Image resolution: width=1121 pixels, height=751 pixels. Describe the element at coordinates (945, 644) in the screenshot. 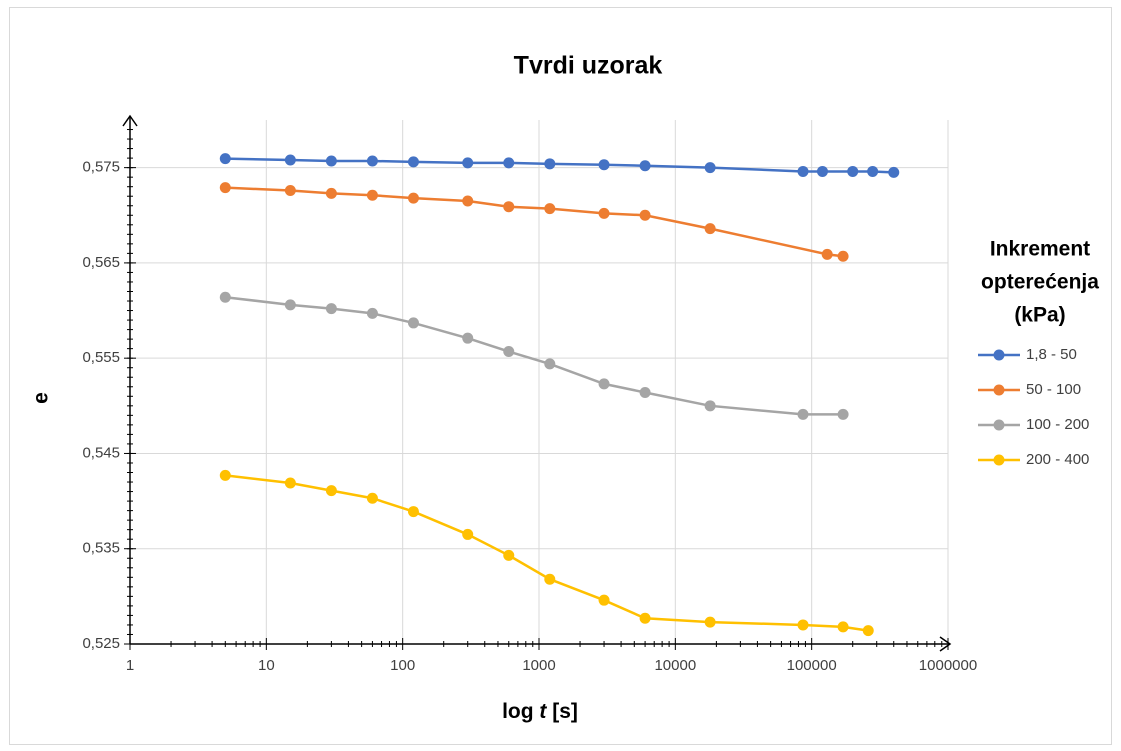

I see `x-axis-arrow` at that location.